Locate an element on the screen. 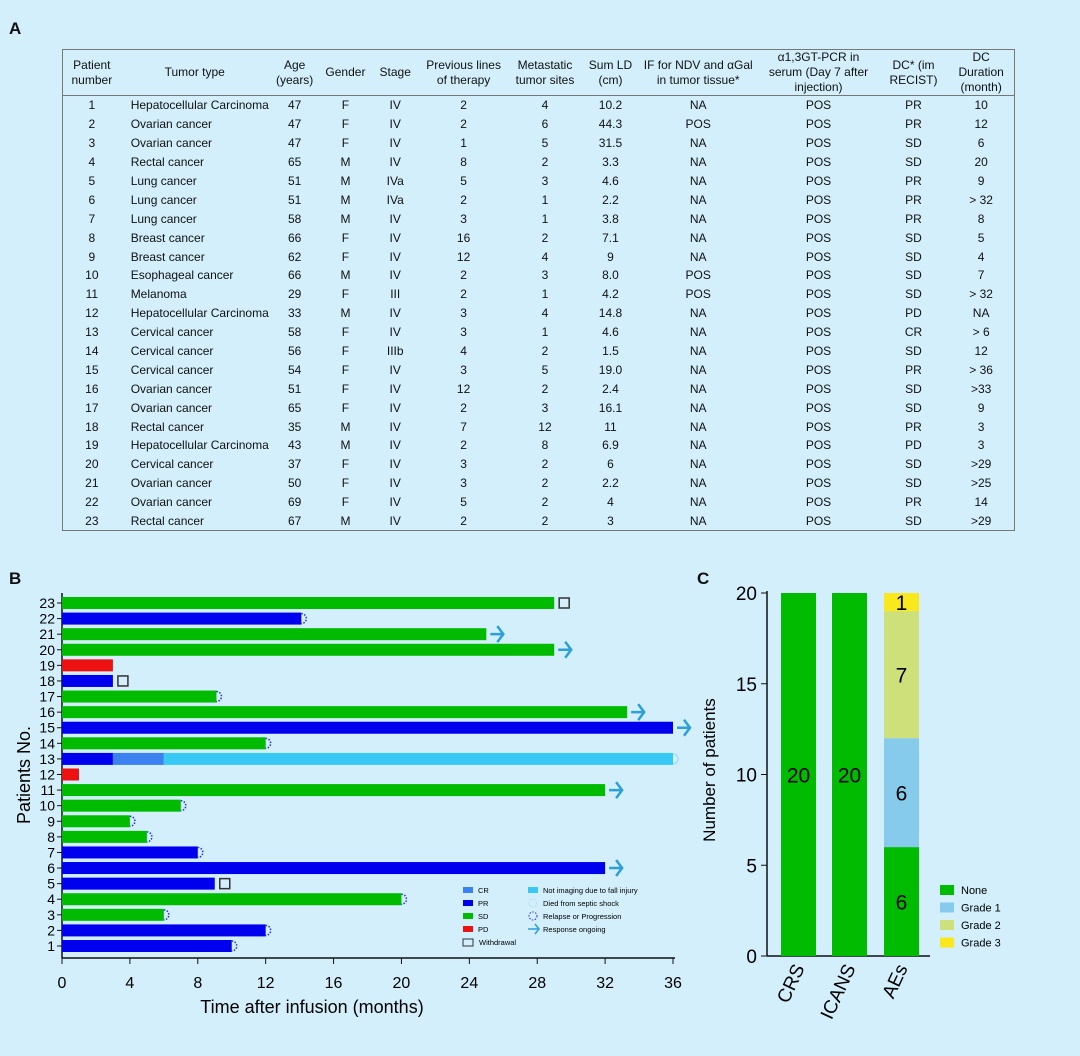 The image size is (1080, 1056). table-cell: 44.3 is located at coordinates (610, 124).